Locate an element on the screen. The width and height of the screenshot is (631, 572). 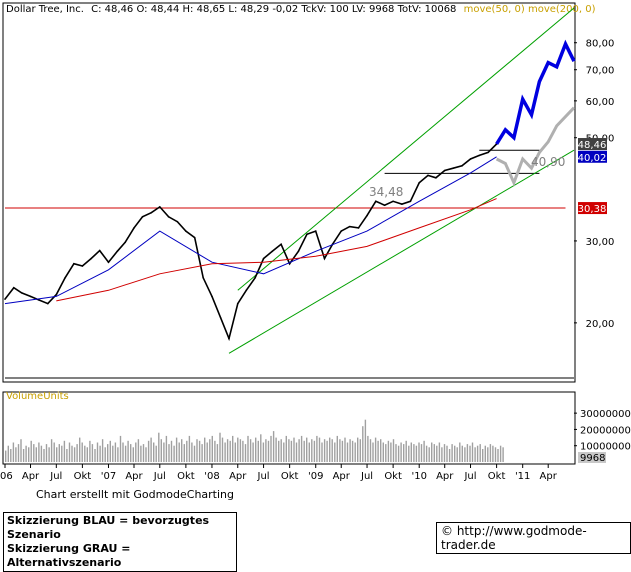
volume-tick-label-2: 10000000 is located at coordinates (605, 447).